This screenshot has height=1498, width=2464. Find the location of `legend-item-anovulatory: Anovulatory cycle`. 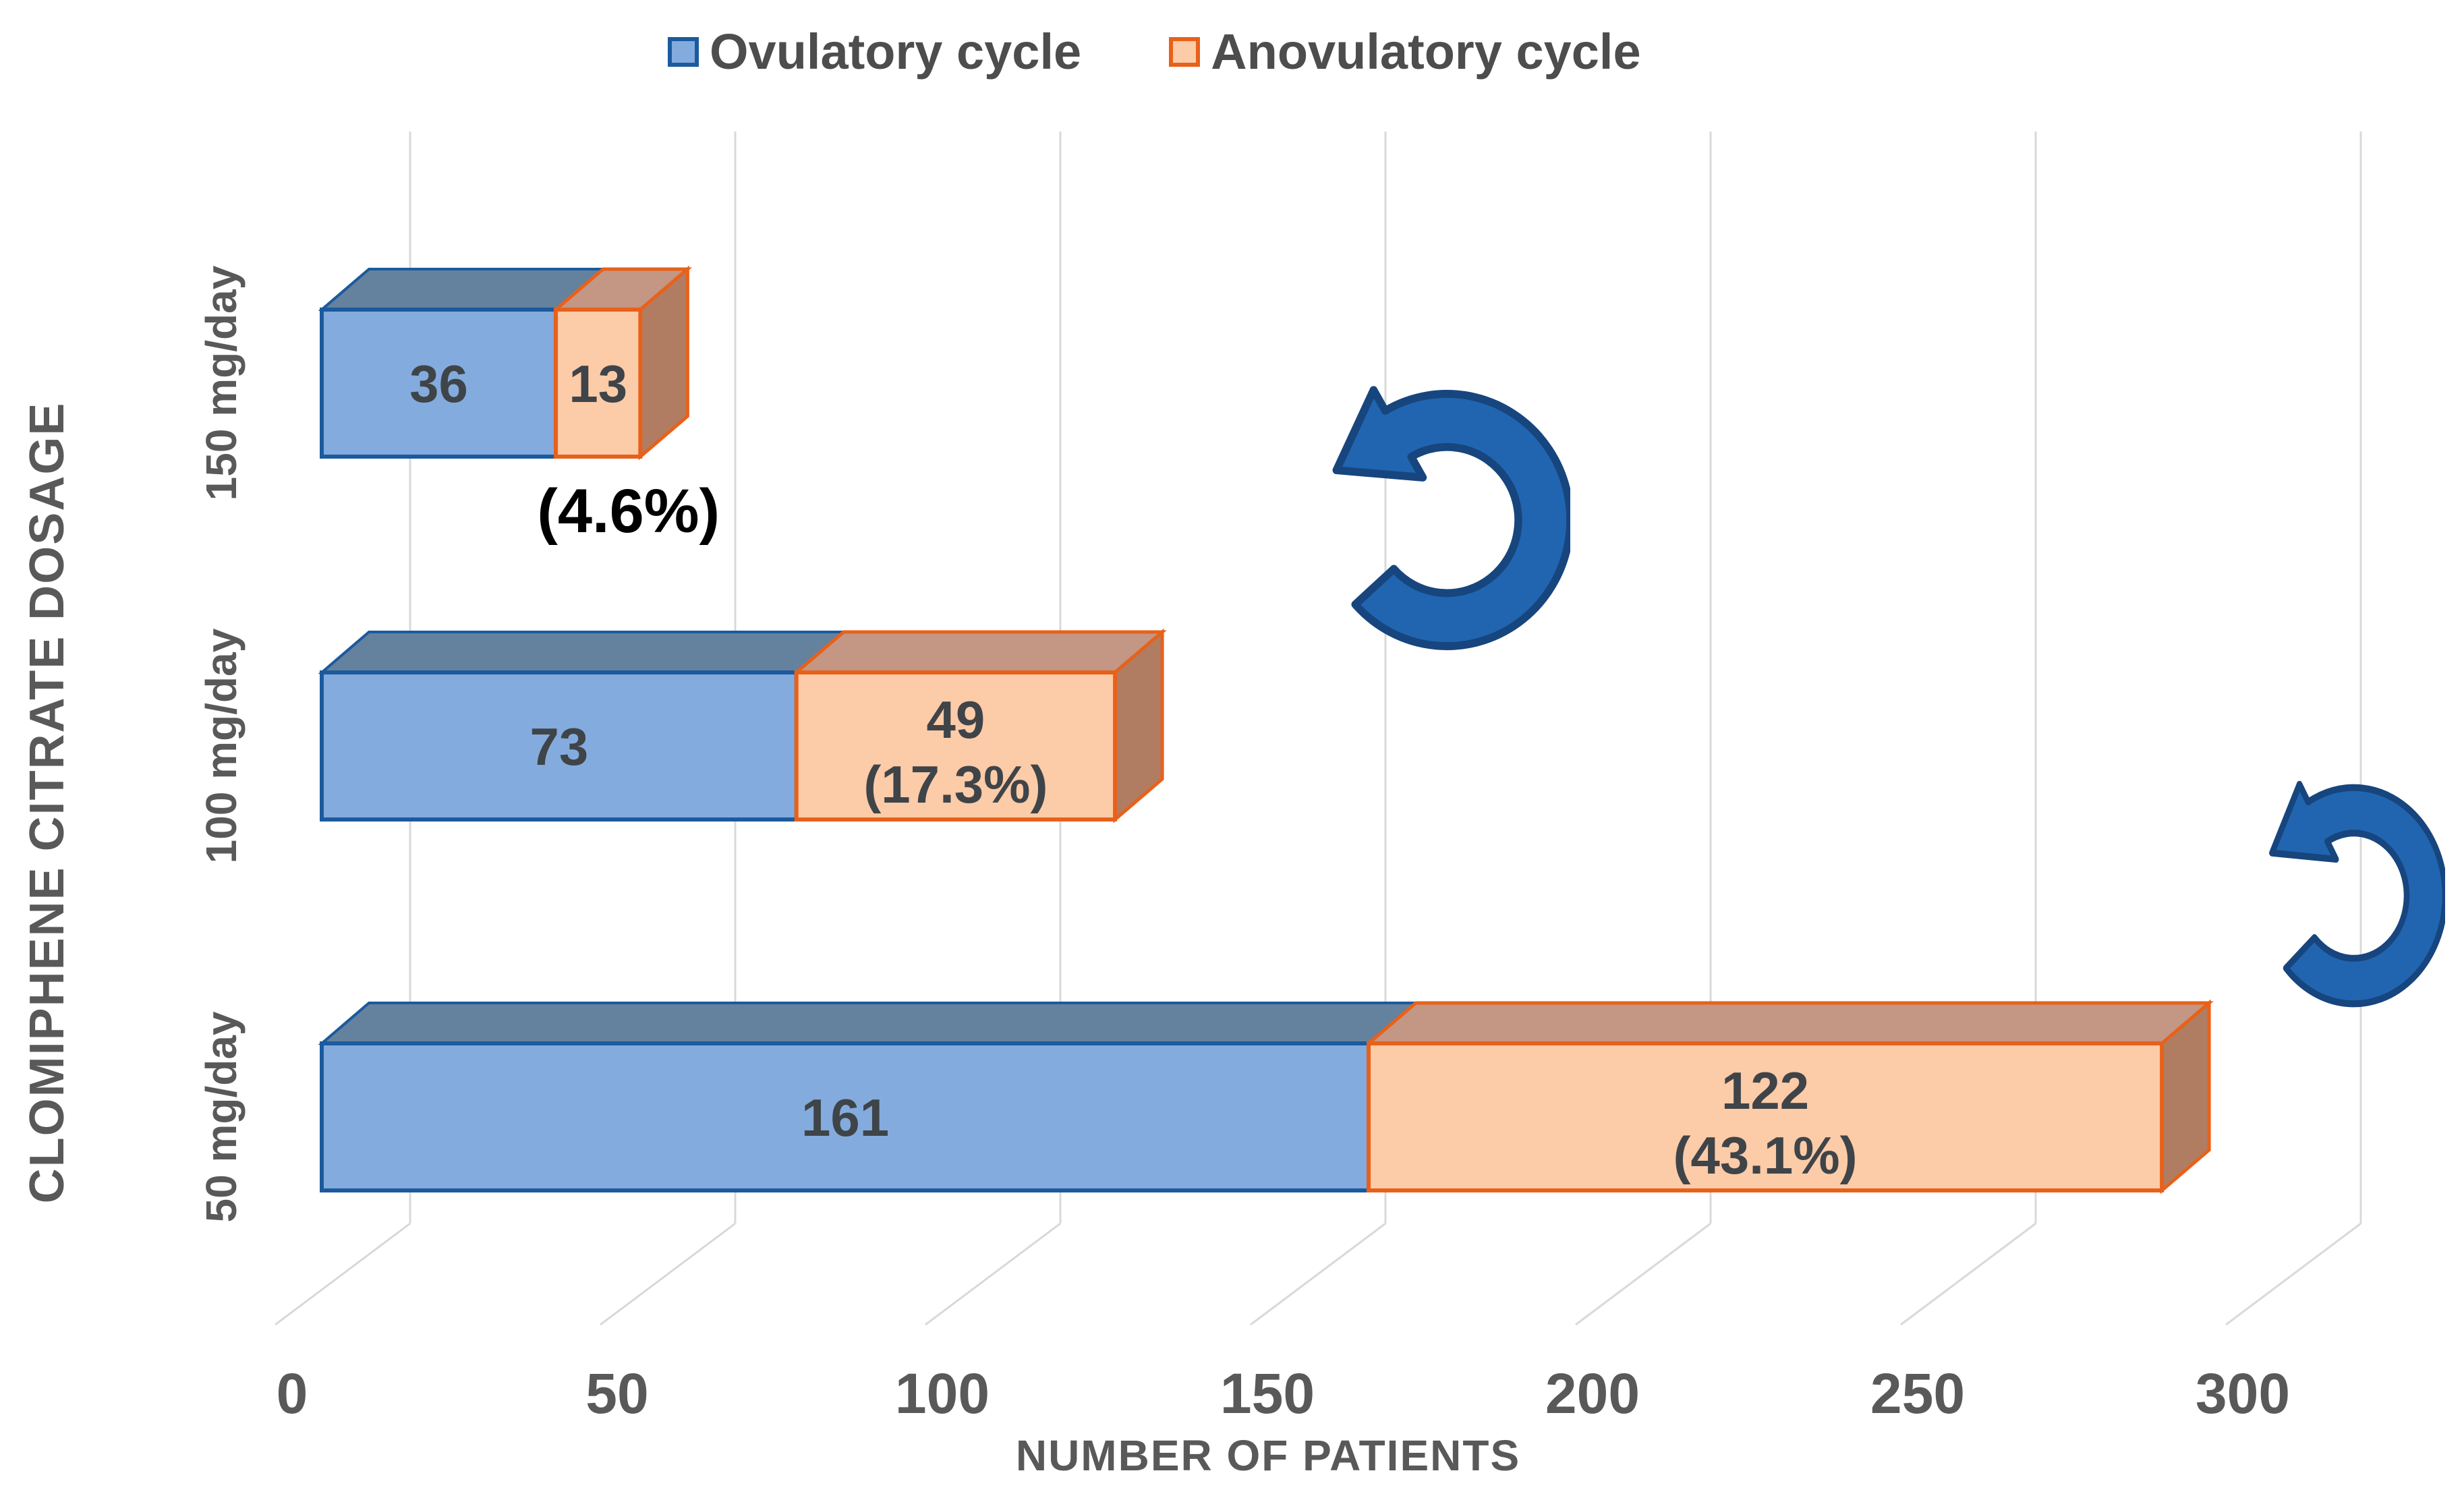

legend-item-anovulatory: Anovulatory cycle is located at coordinates (1405, 51).